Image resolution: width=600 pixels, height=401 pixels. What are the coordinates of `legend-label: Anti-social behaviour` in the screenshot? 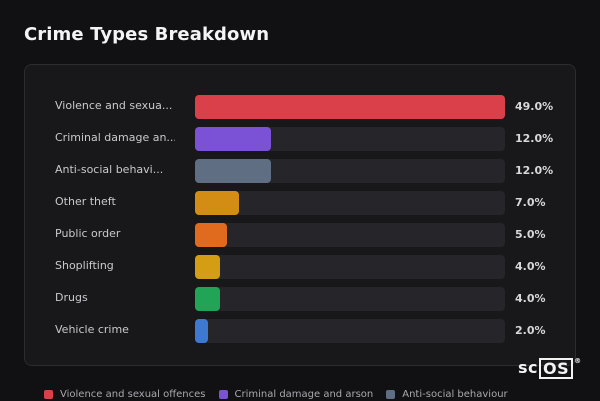 It's located at (455, 394).